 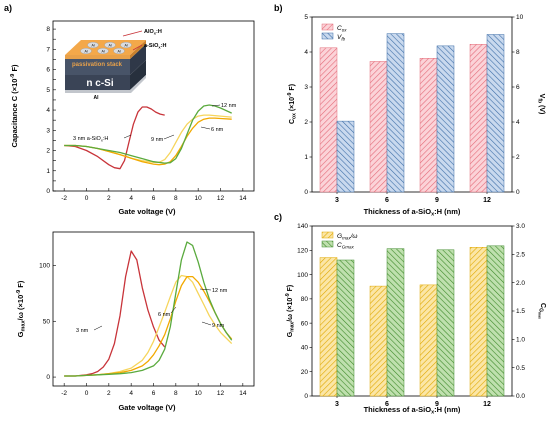 I want to click on a-top-annot-12nm-pointer, so click(x=216, y=105).